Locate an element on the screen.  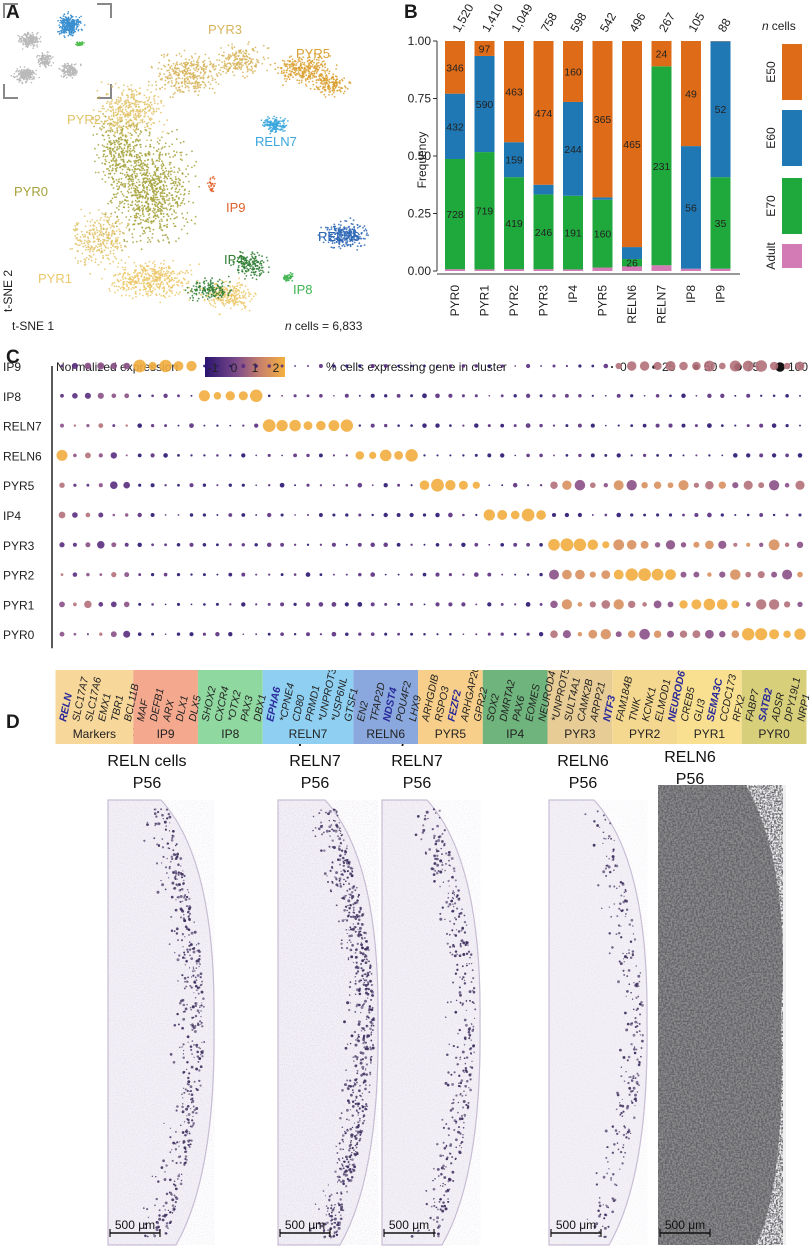
bar-pyr0-e60 is located at coordinates (455, 126).